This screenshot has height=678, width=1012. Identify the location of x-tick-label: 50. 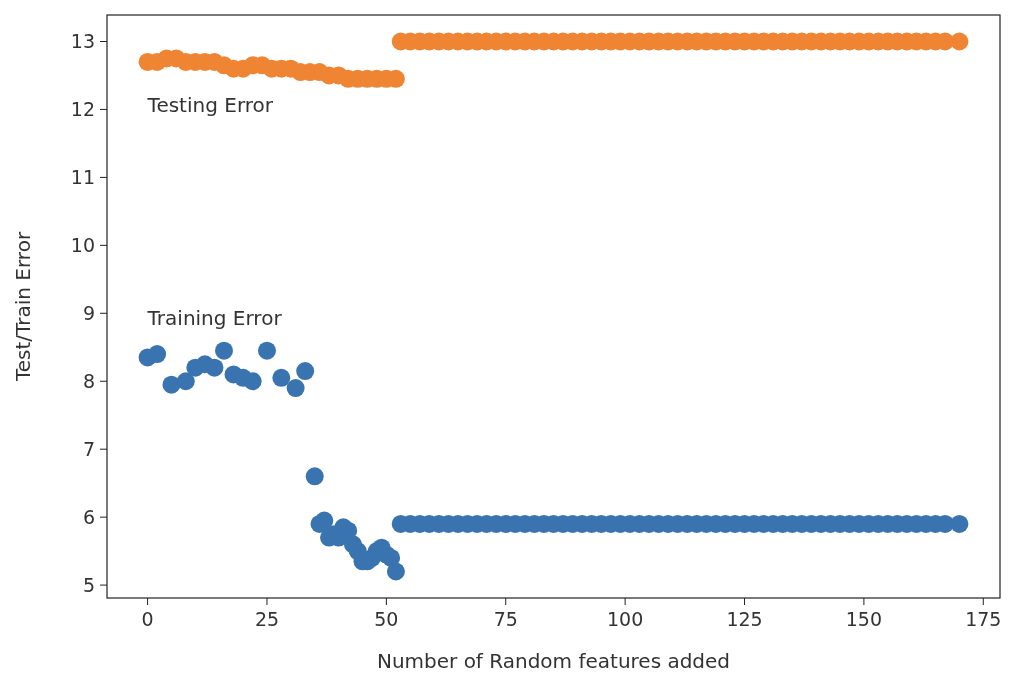
(386, 619).